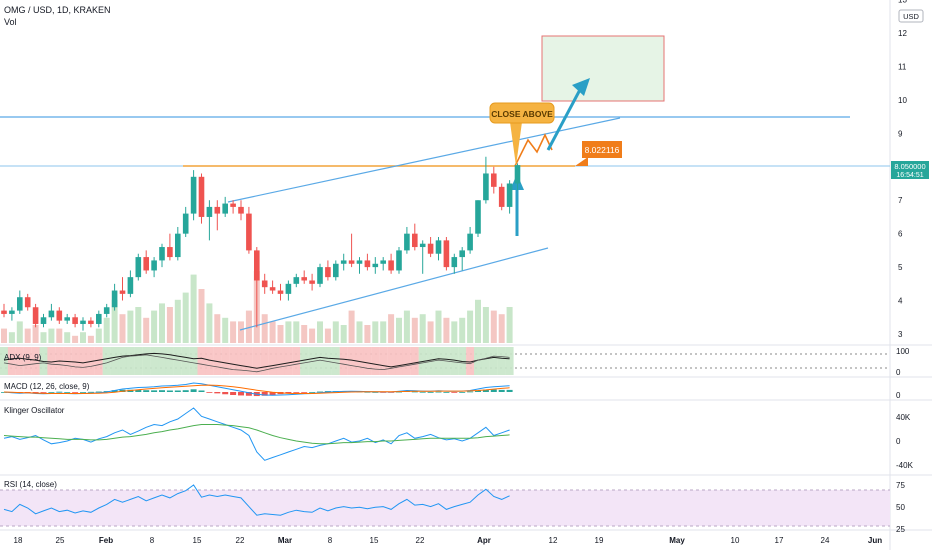 This screenshot has width=932, height=550. Describe the element at coordinates (106, 540) in the screenshot. I see `time-axis-label: Feb` at that location.